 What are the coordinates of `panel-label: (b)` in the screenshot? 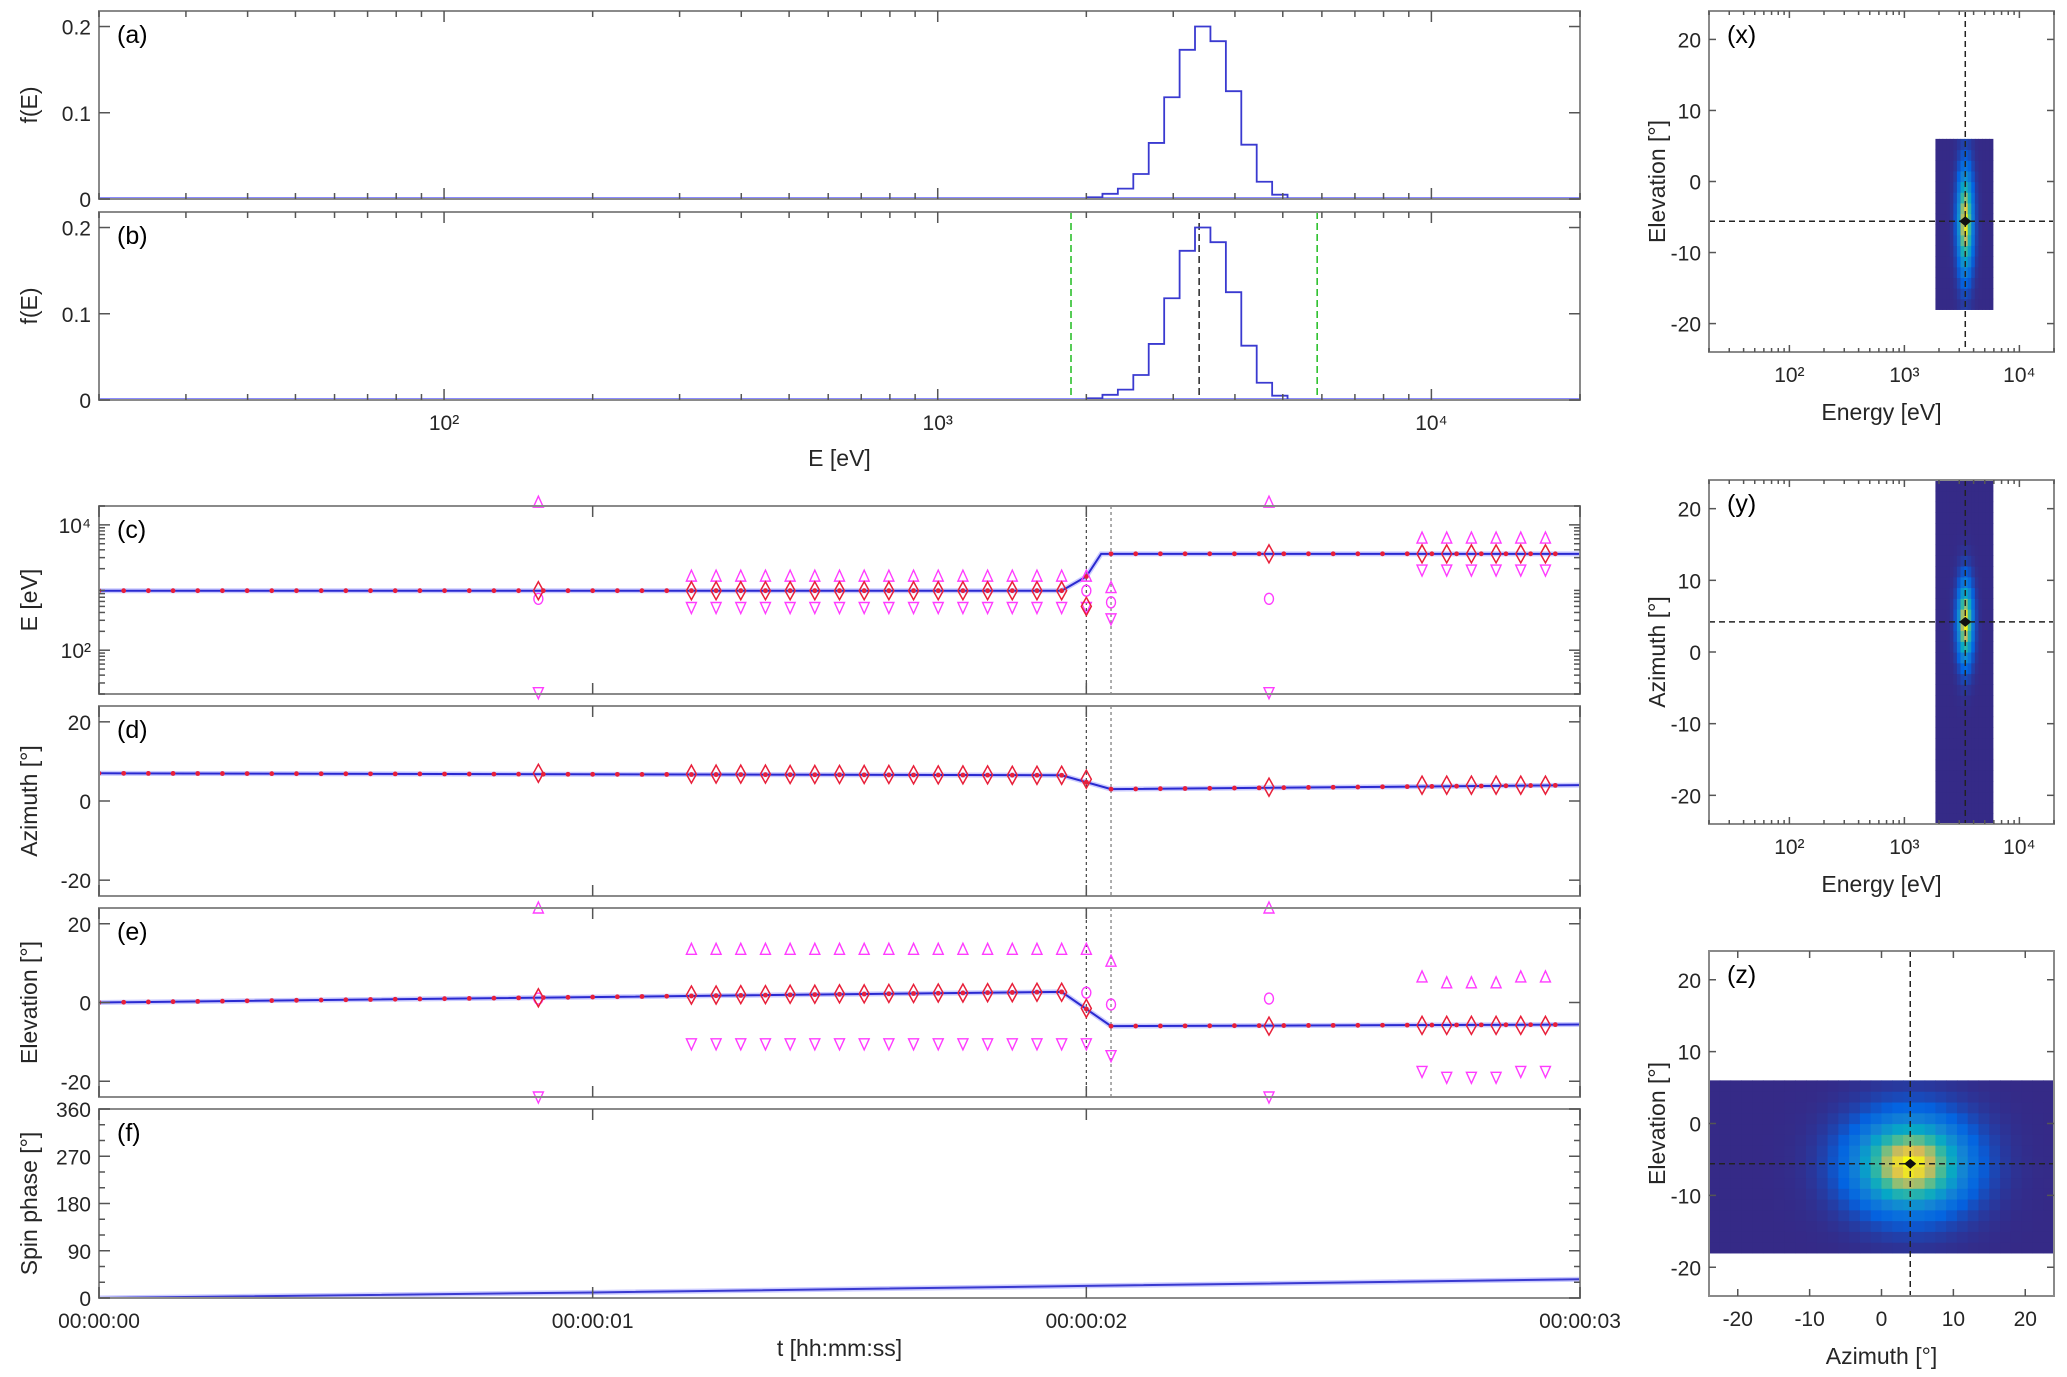 It's located at (132, 236).